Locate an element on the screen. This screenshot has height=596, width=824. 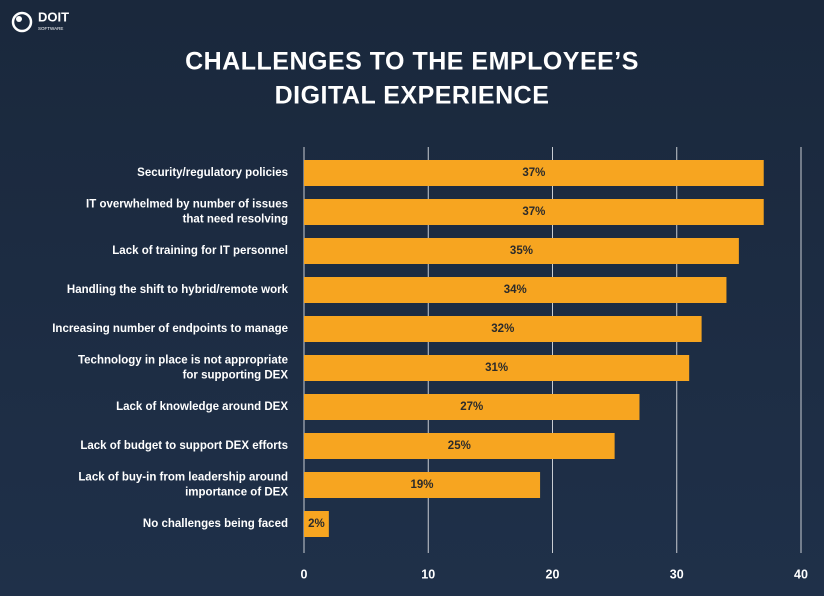
y-tick-label: No challenges being faced is located at coordinates (215, 524).